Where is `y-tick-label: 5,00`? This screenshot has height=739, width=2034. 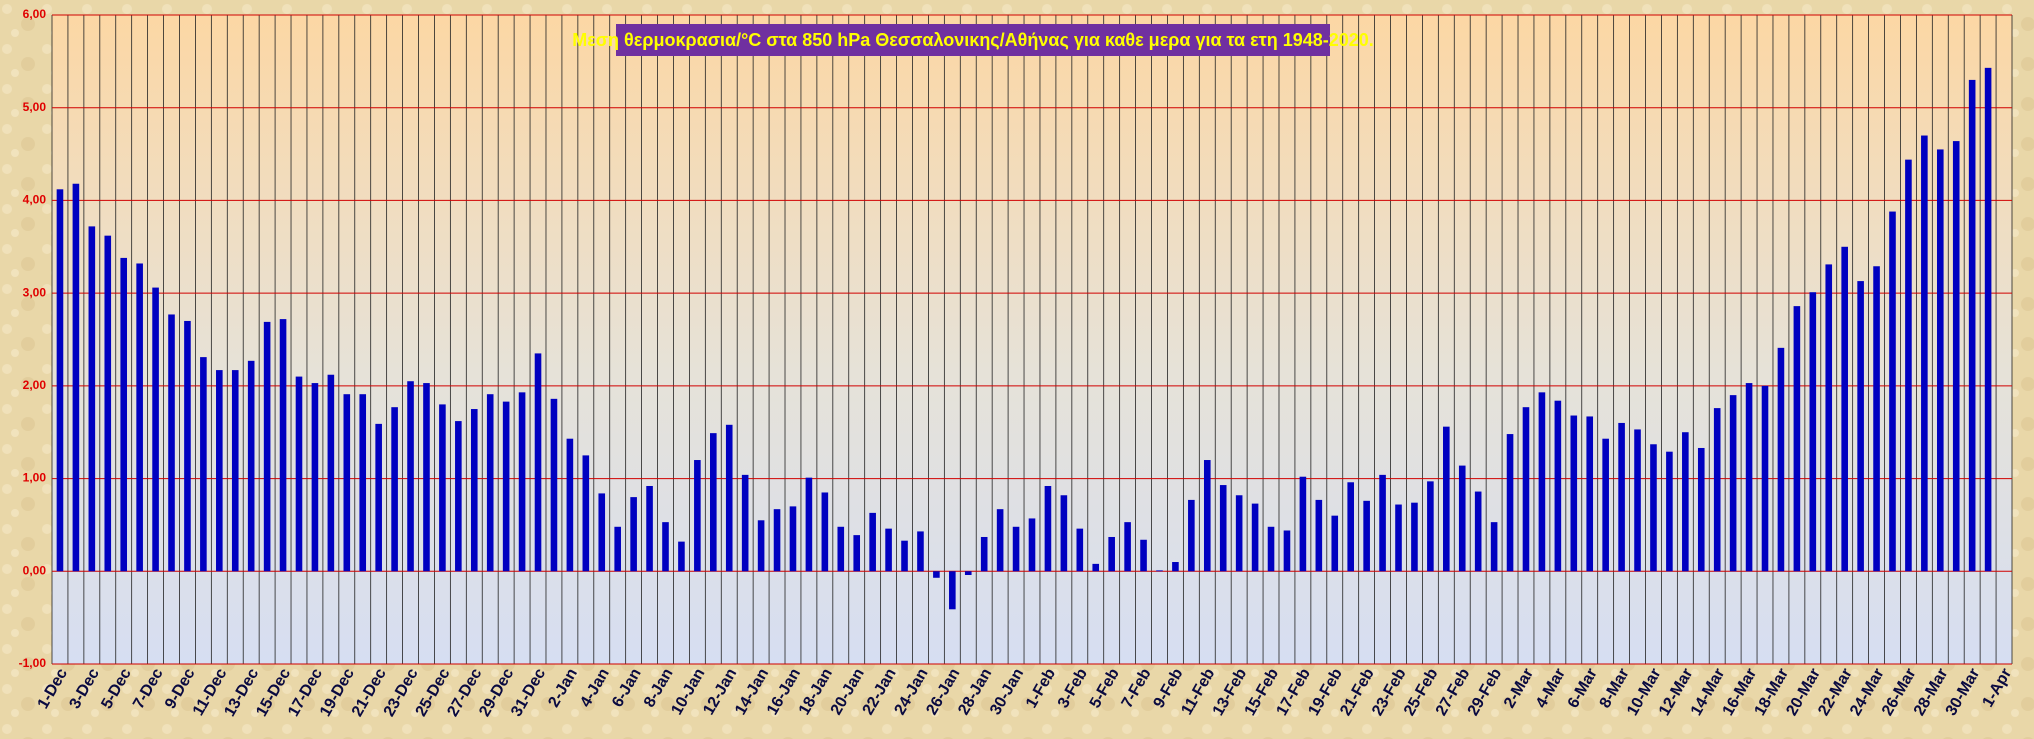
y-tick-label: 5,00 is located at coordinates (35, 107).